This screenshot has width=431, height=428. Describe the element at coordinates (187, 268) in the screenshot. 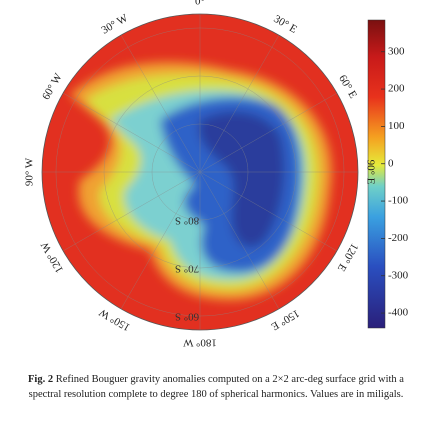

I see `latitude-label: 70° S` at that location.